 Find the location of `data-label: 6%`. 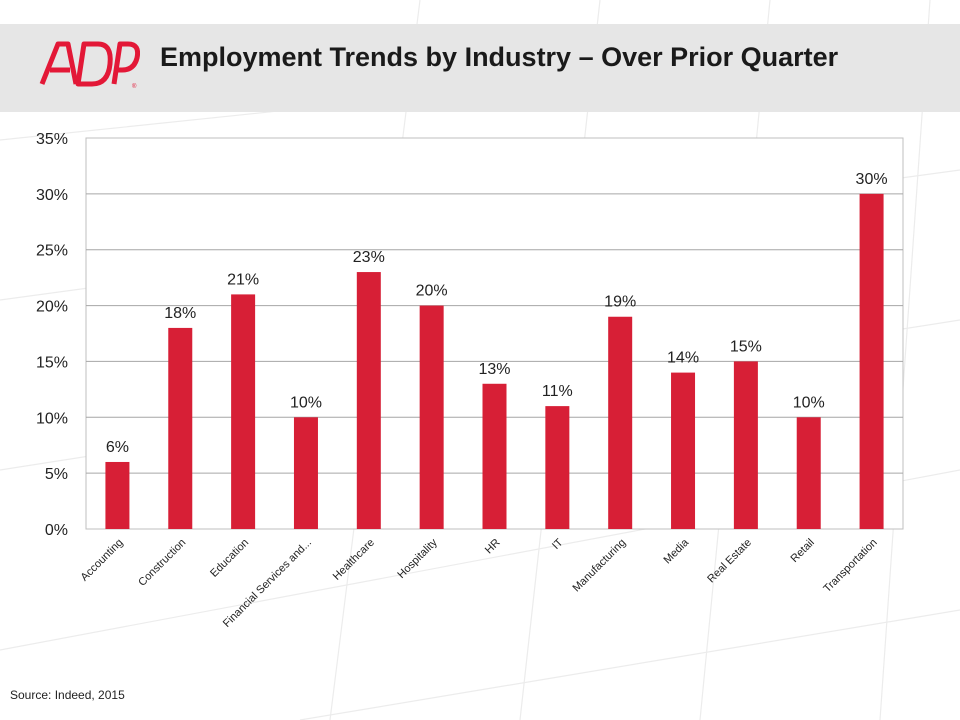

data-label: 6% is located at coordinates (117, 447).